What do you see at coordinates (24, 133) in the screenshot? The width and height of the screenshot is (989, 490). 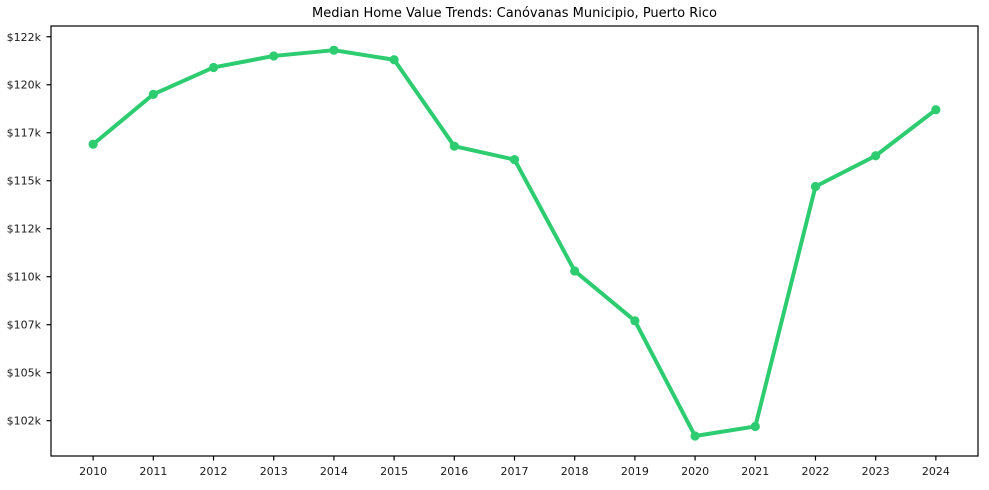 I see `y-axis-tick-label: $117k` at bounding box center [24, 133].